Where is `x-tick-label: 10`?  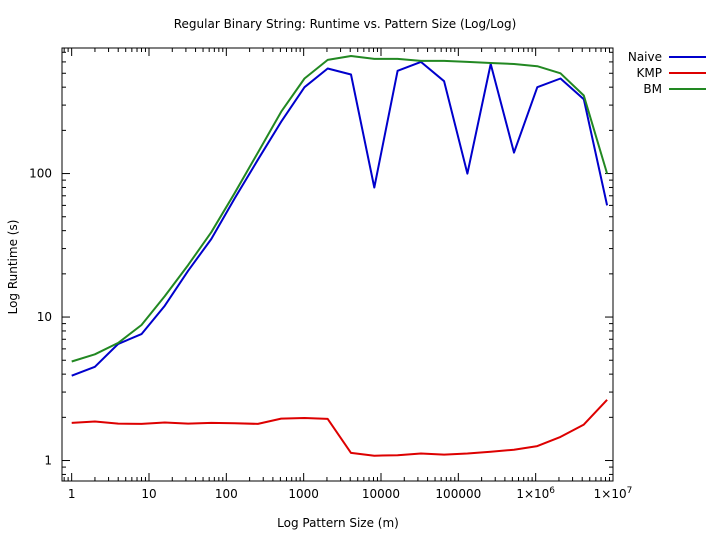 x-tick-label: 10 is located at coordinates (148, 494).